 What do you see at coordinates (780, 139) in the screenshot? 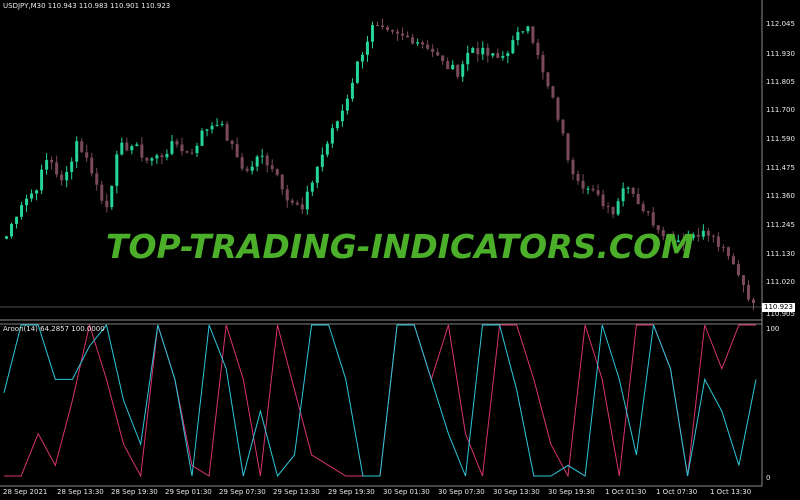
I see `price-tick: 111.590` at bounding box center [780, 139].